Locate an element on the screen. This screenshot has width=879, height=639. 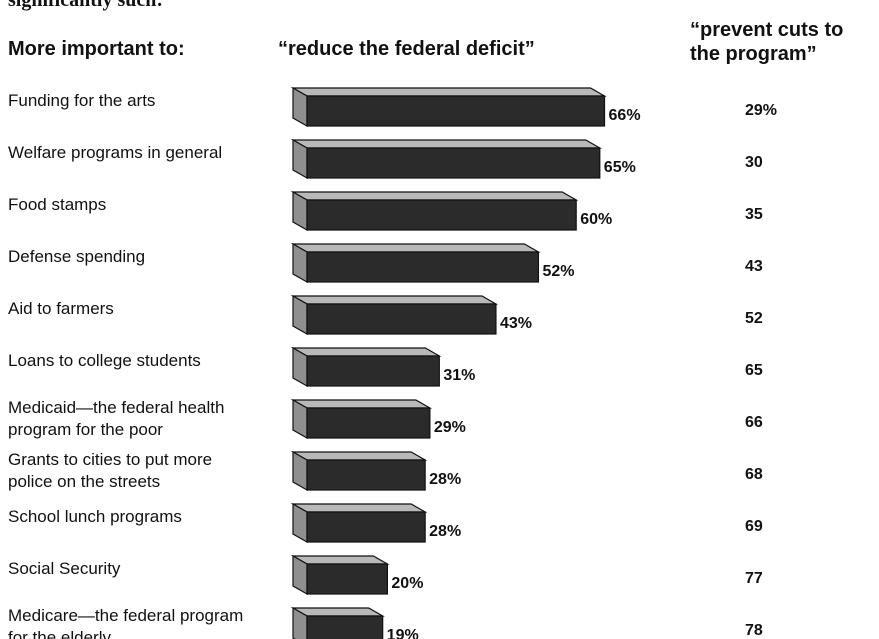
prevent-cuts-value: 66 is located at coordinates (754, 422).